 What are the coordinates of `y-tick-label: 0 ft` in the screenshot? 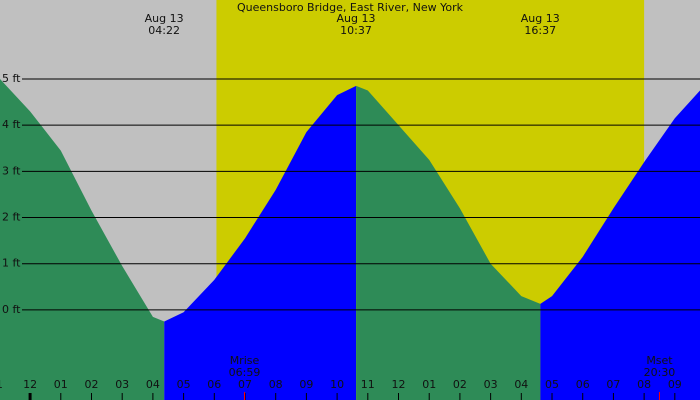 It's located at (11, 309).